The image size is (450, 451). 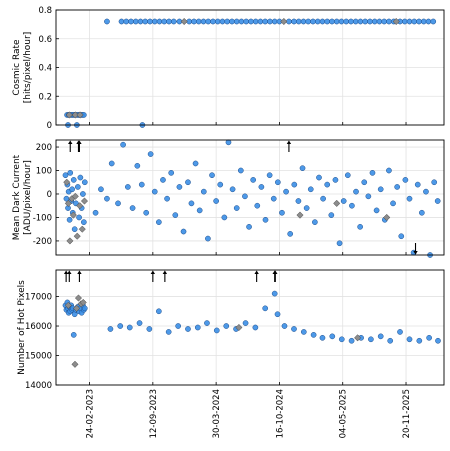 What do you see at coordinates (45, 97) in the screenshot?
I see `y-tick-label: 0.2` at bounding box center [45, 97].